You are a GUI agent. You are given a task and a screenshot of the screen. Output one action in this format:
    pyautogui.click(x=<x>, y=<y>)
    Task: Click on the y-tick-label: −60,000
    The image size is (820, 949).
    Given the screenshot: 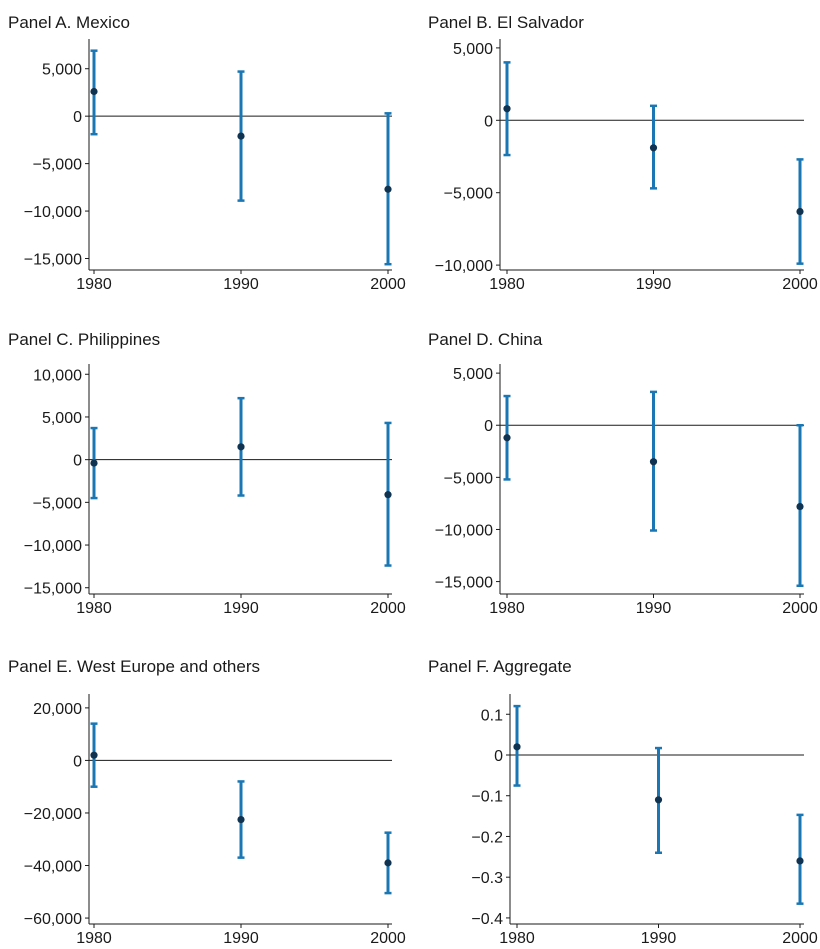 What is the action you would take?
    pyautogui.click(x=53, y=919)
    